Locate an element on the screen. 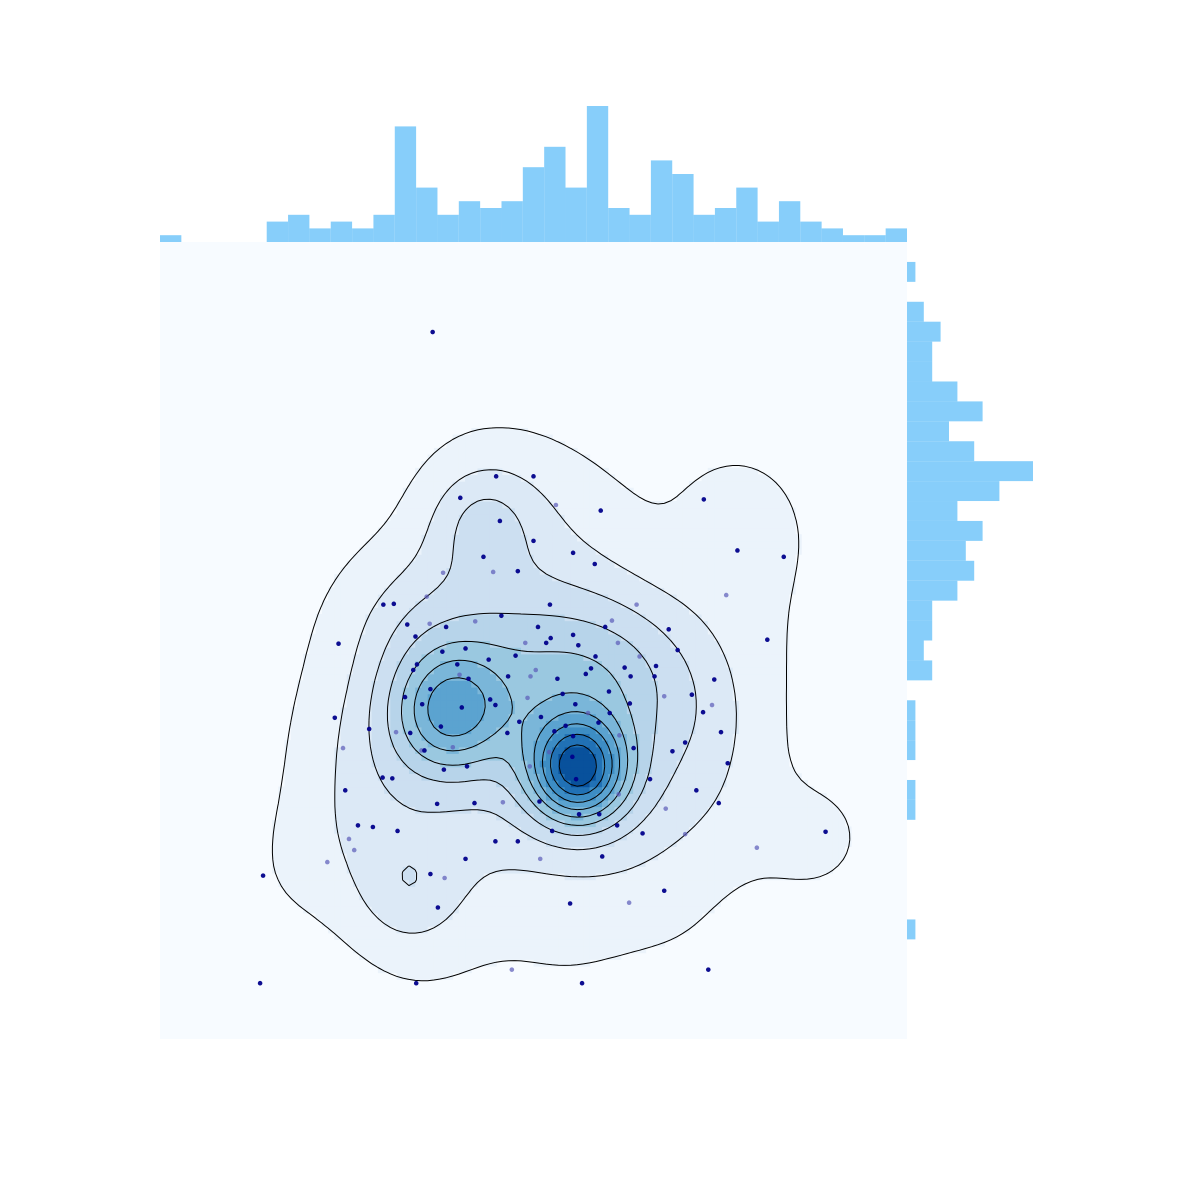 Image resolution: width=1200 pixels, height=1200 pixels. marginal-x-bar is located at coordinates (427, 214).